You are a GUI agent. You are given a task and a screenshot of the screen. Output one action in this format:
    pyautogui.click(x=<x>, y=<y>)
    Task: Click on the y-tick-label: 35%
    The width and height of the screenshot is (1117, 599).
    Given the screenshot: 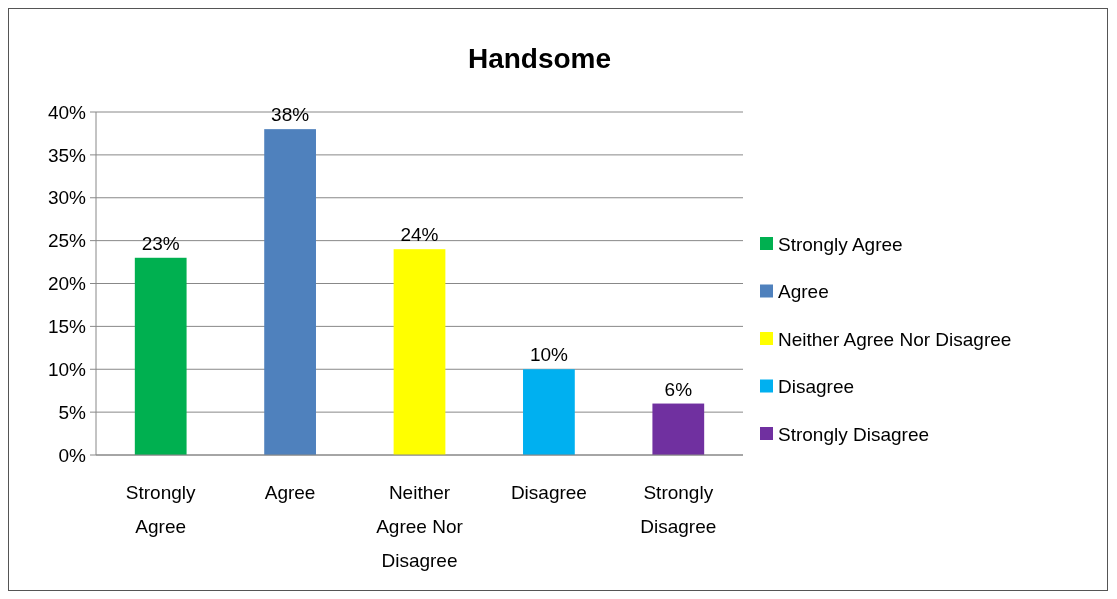 What is the action you would take?
    pyautogui.click(x=67, y=155)
    